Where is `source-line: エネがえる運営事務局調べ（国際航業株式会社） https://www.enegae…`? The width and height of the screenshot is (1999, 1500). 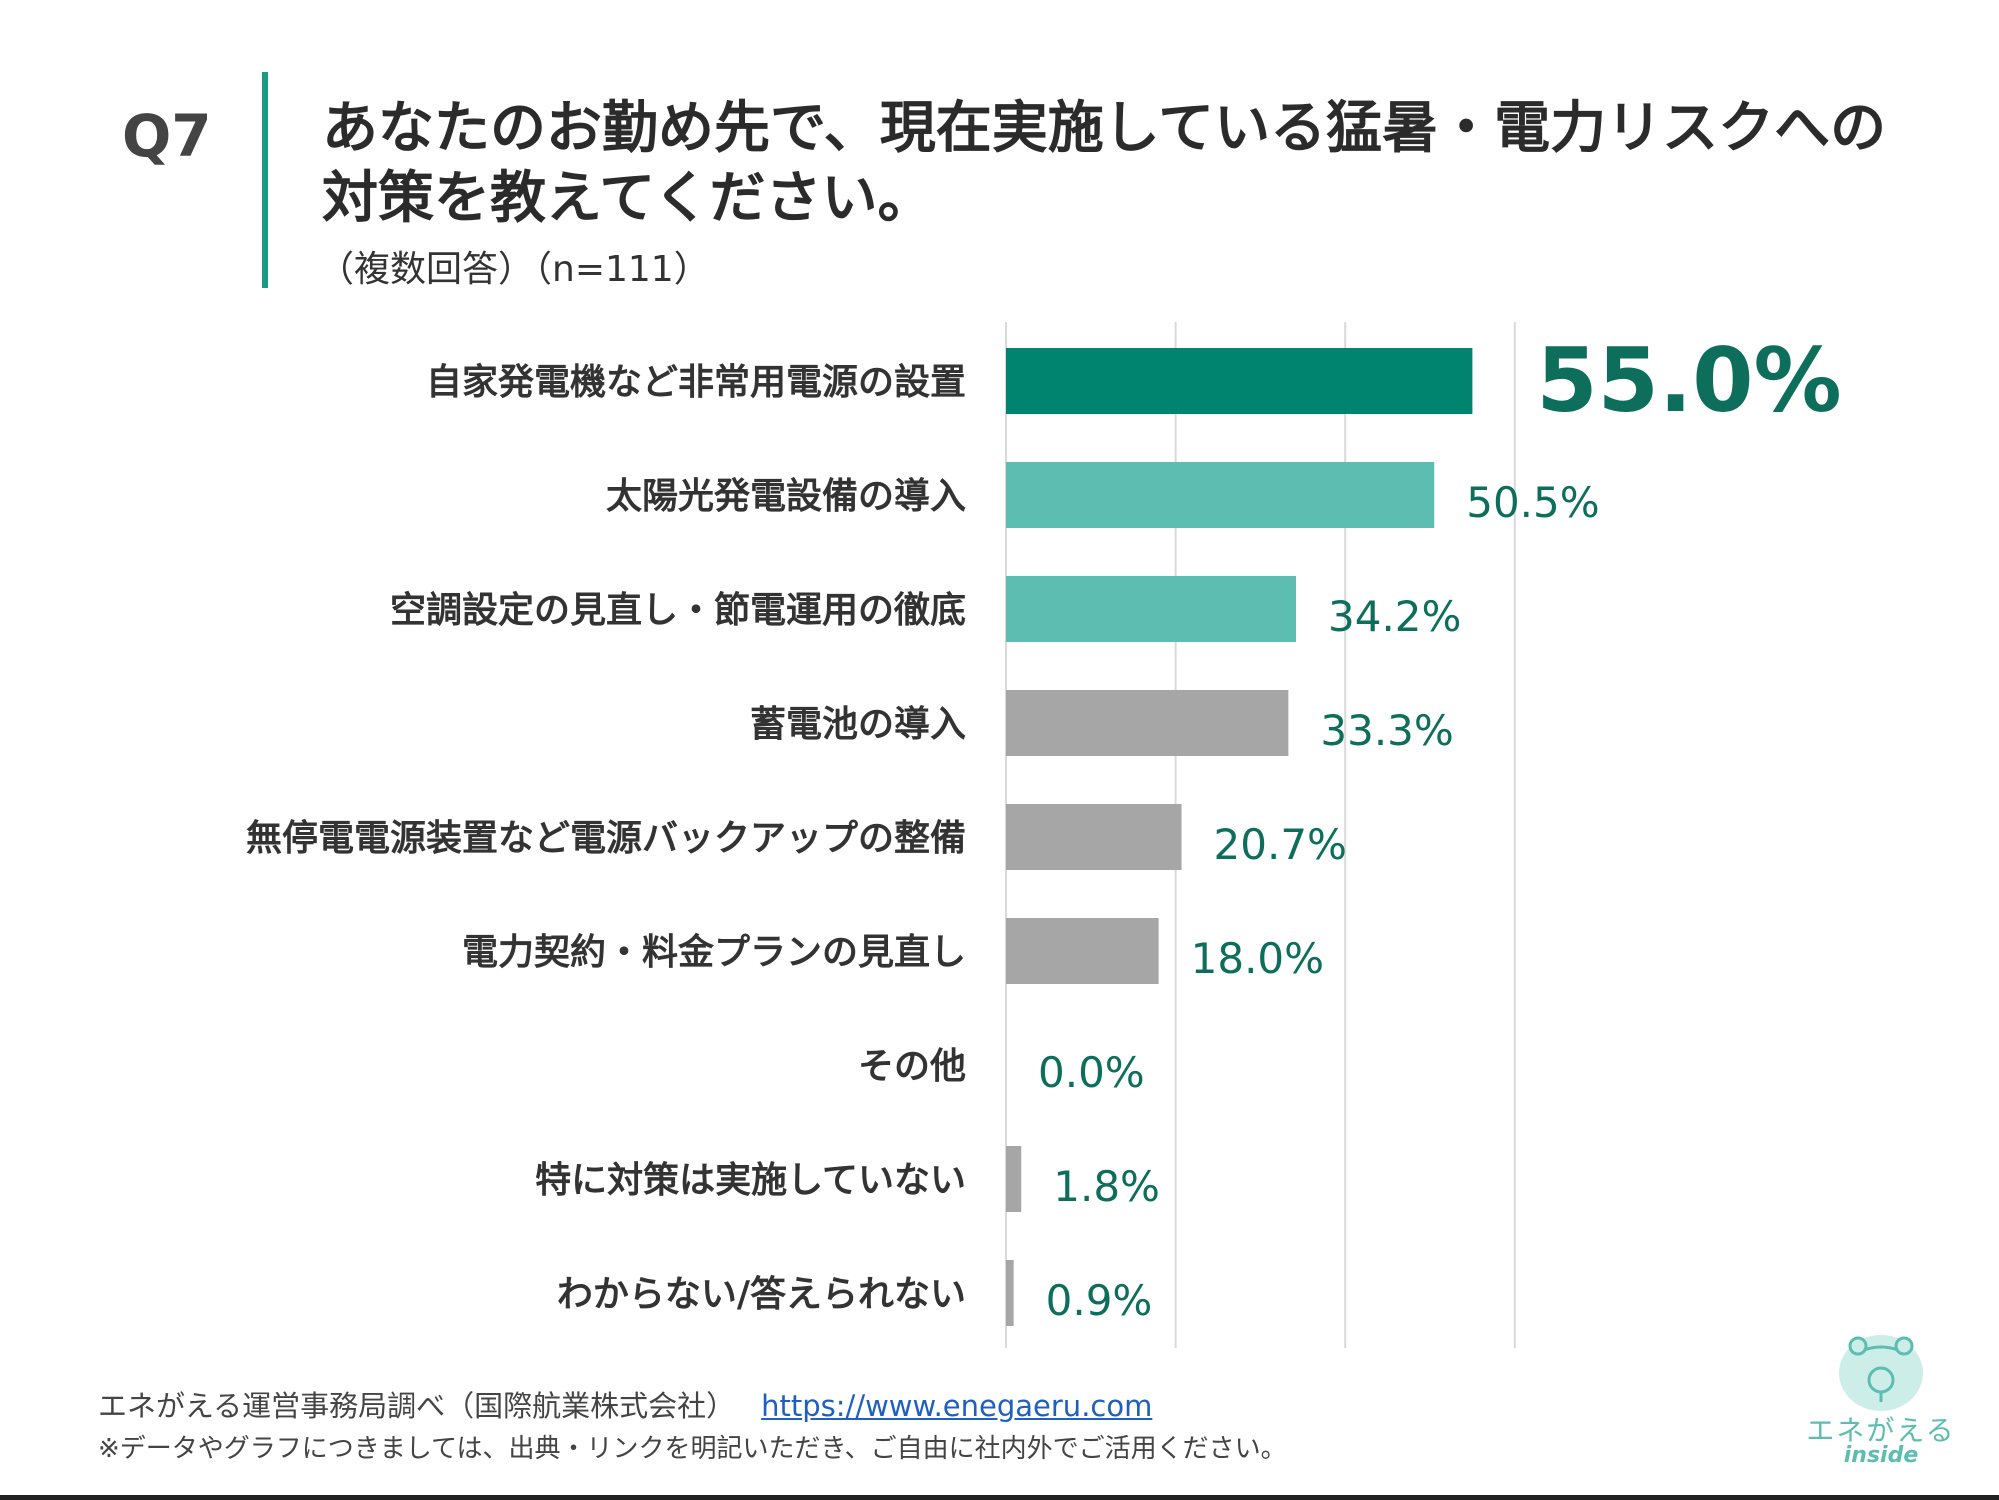
source-line: エネがえる運営事務局調べ（国際航業株式会社） https://www.enegae… is located at coordinates (625, 1404).